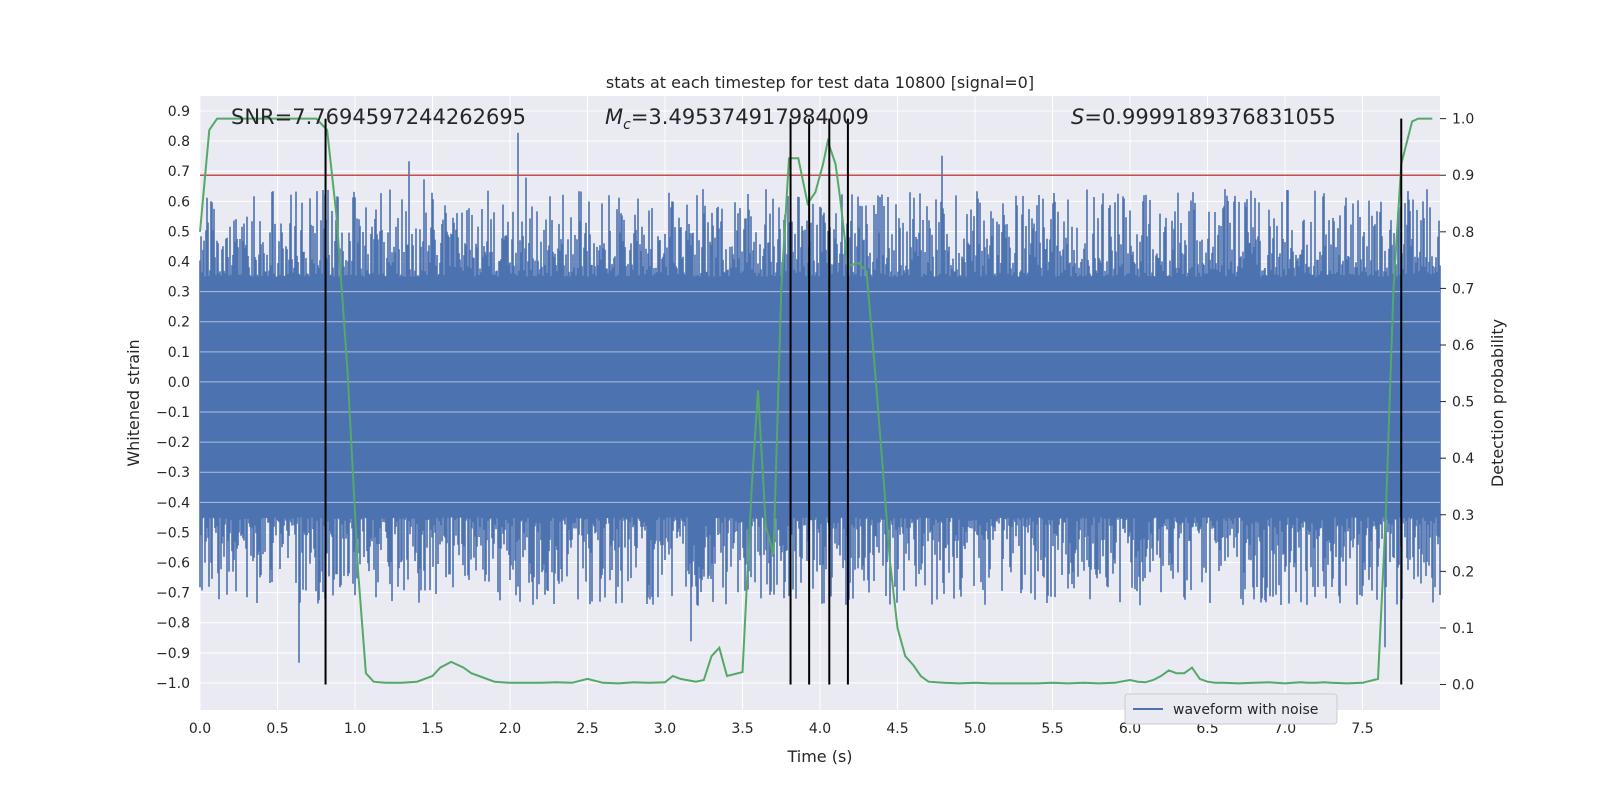 This screenshot has width=1600, height=800. Describe the element at coordinates (1463, 516) in the screenshot. I see `y2-tick-label: 0.3` at that location.